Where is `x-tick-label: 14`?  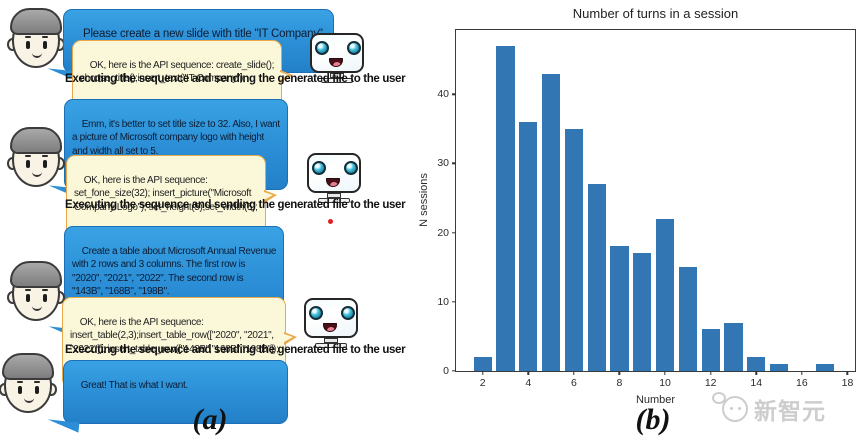 x-tick-label: 14 is located at coordinates (756, 383).